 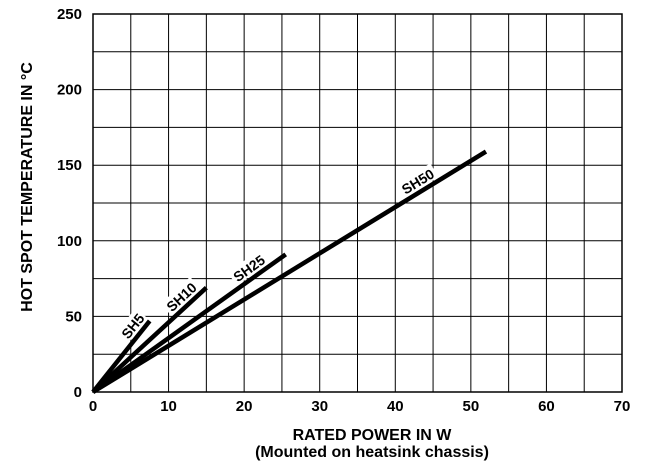 What do you see at coordinates (319, 406) in the screenshot?
I see `x-tick-label: 30` at bounding box center [319, 406].